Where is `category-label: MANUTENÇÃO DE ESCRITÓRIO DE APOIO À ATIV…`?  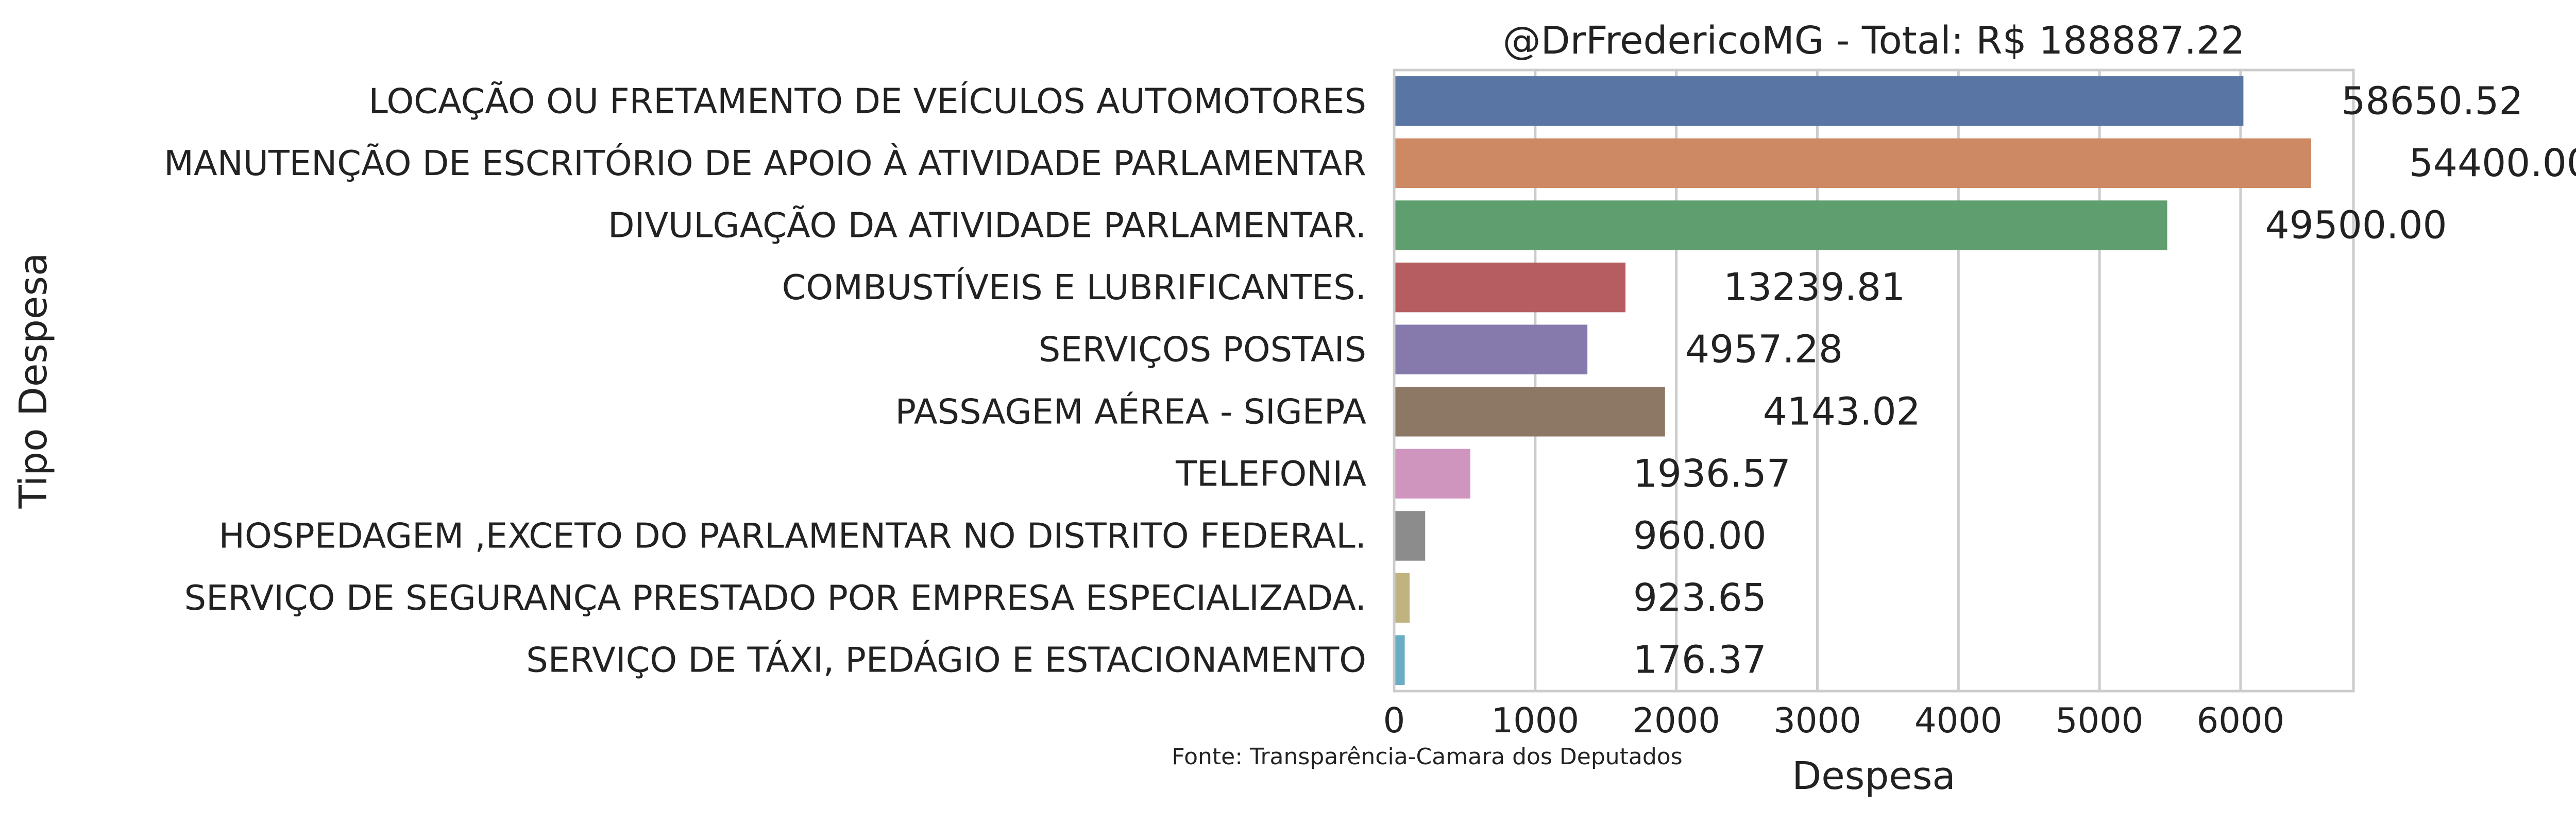
category-label: MANUTENÇÃO DE ESCRITÓRIO DE APOIO À ATIV… is located at coordinates (765, 163).